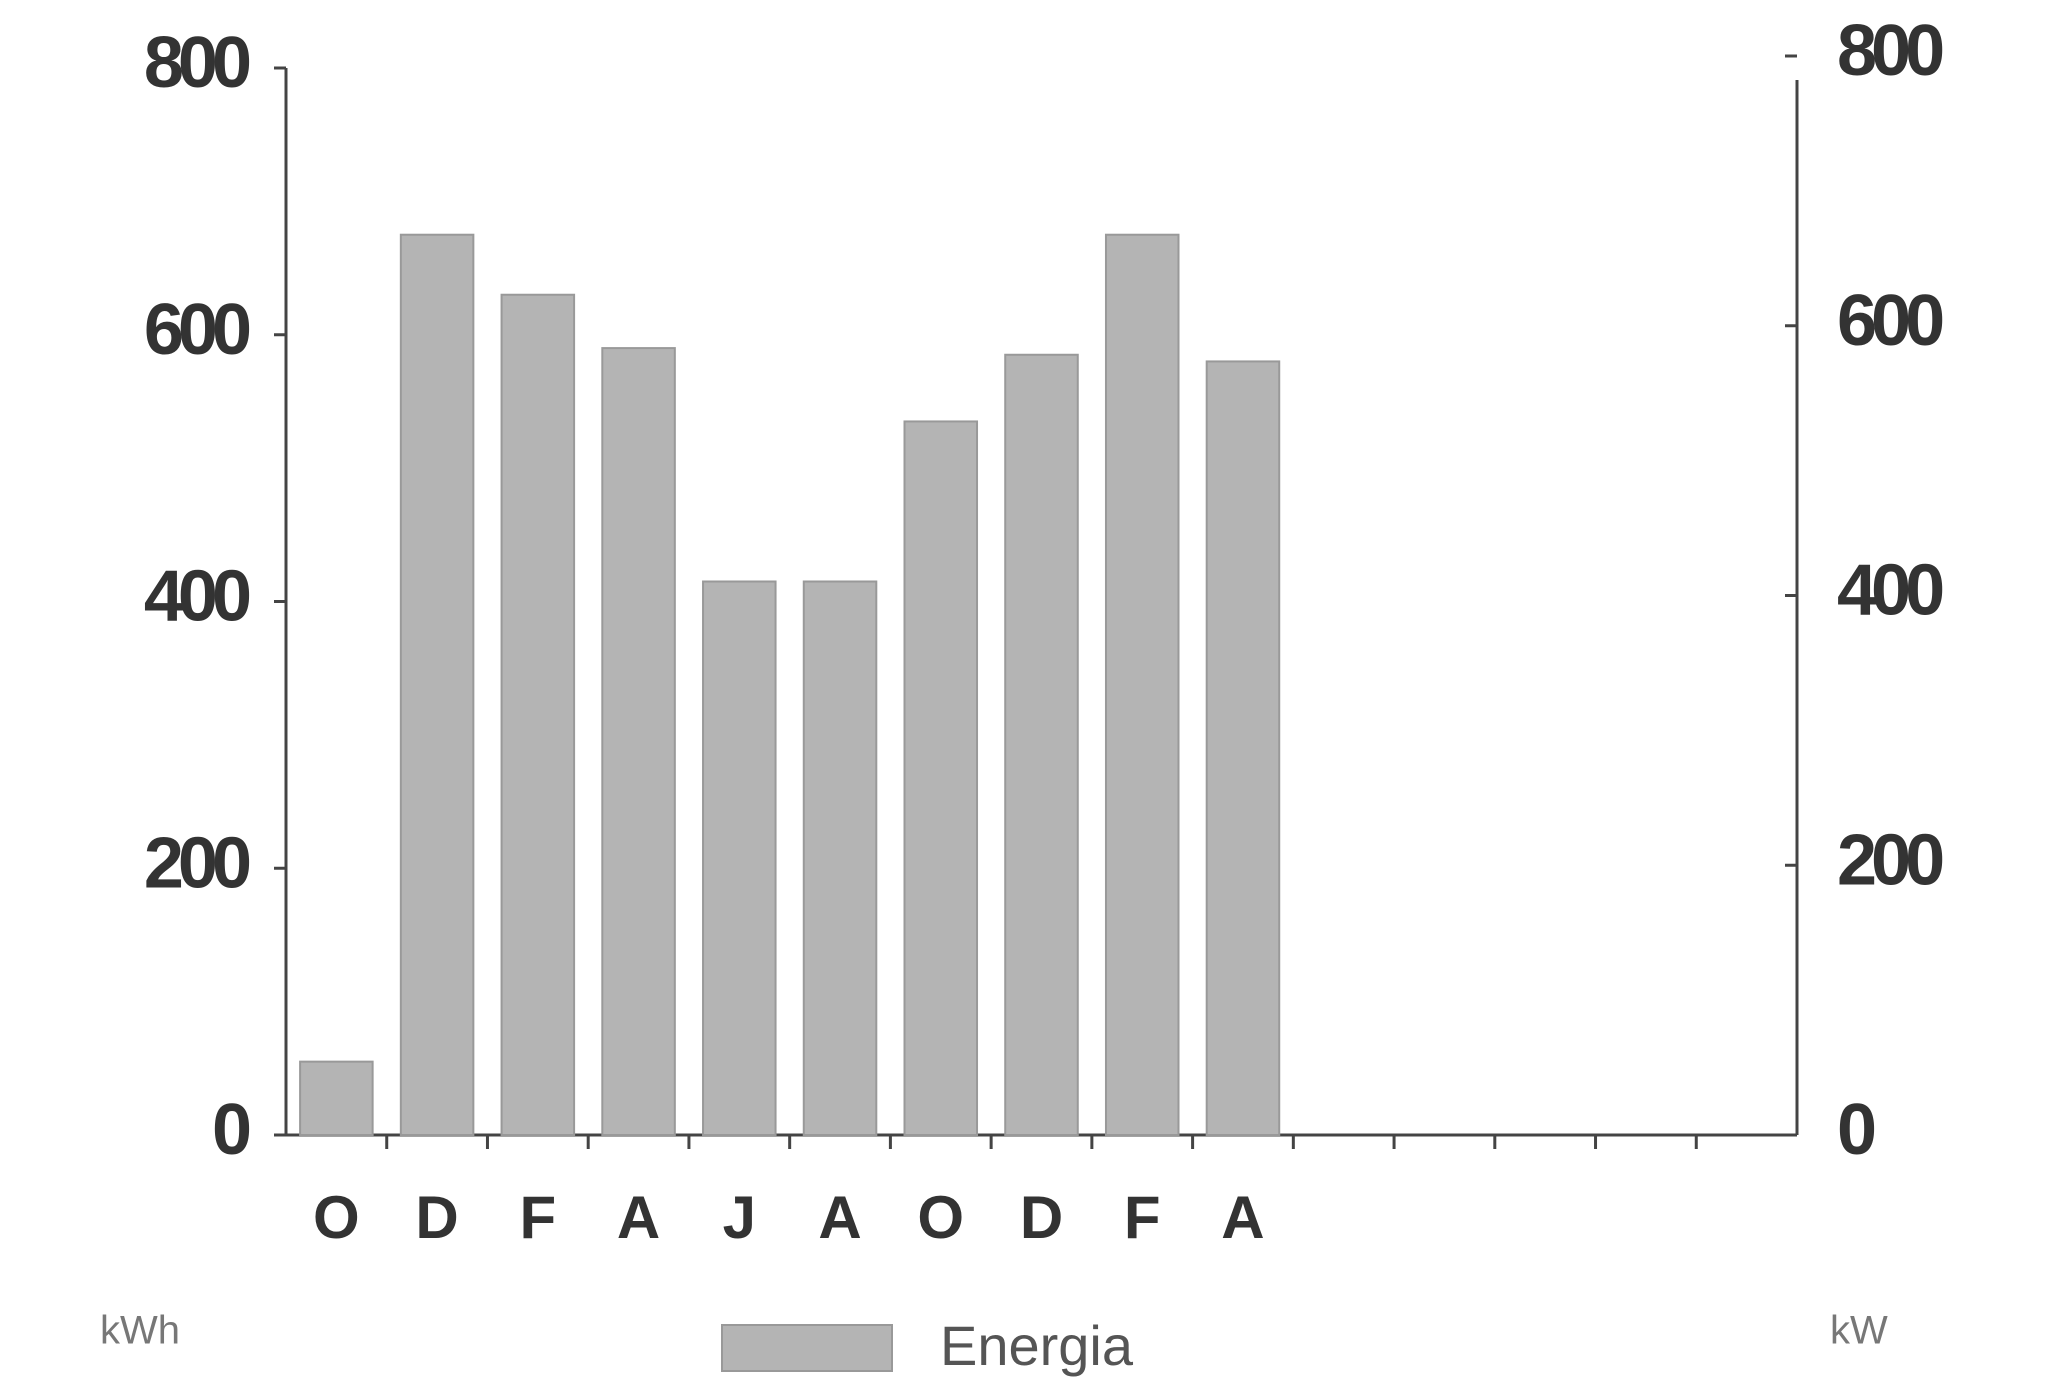  I want to click on y-tick-label: 0, so click(231, 1130).